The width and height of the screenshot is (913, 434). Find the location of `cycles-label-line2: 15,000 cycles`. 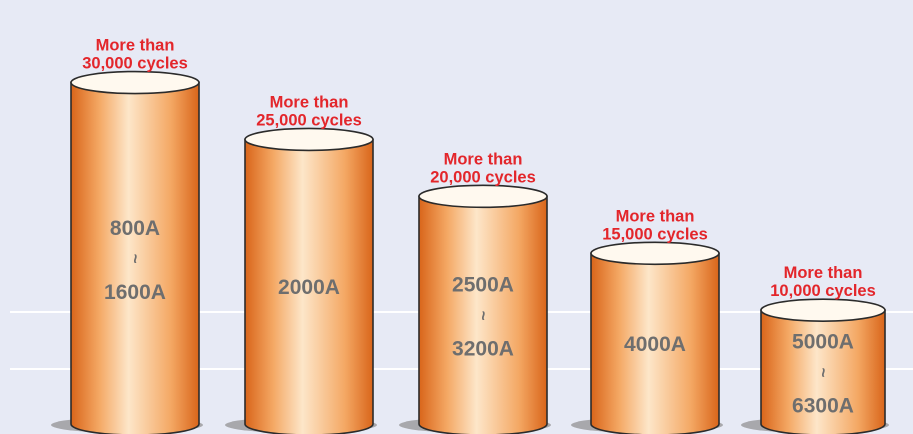

cycles-label-line2: 15,000 cycles is located at coordinates (655, 234).